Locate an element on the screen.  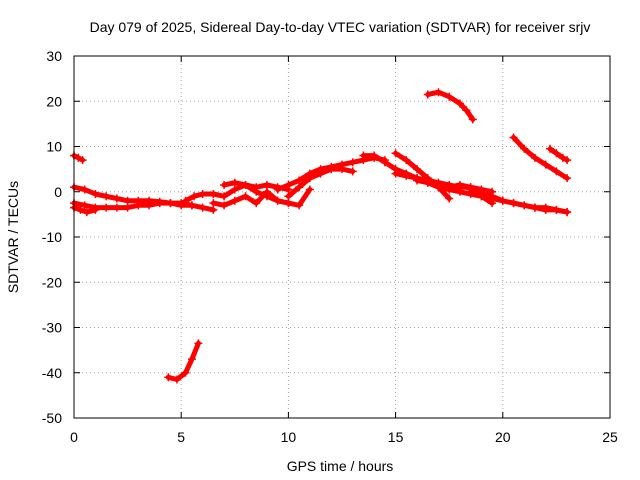
y-tick-label: -30 is located at coordinates (52, 328).